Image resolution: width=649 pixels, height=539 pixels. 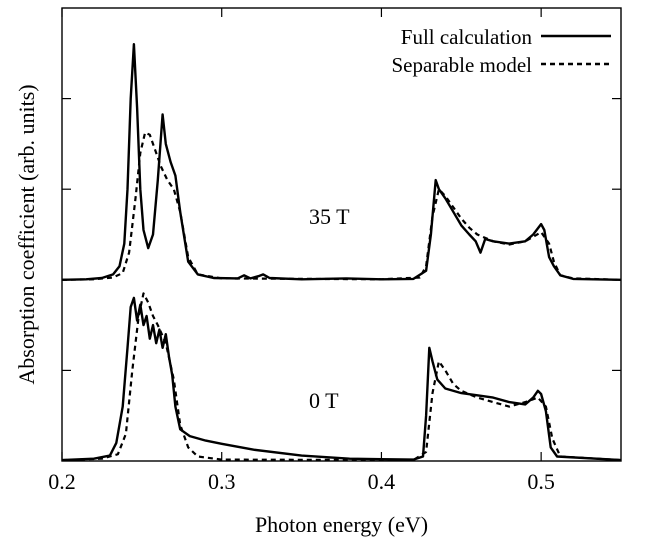 I want to click on legend-label-separable-model: Separable model, so click(x=461, y=65).